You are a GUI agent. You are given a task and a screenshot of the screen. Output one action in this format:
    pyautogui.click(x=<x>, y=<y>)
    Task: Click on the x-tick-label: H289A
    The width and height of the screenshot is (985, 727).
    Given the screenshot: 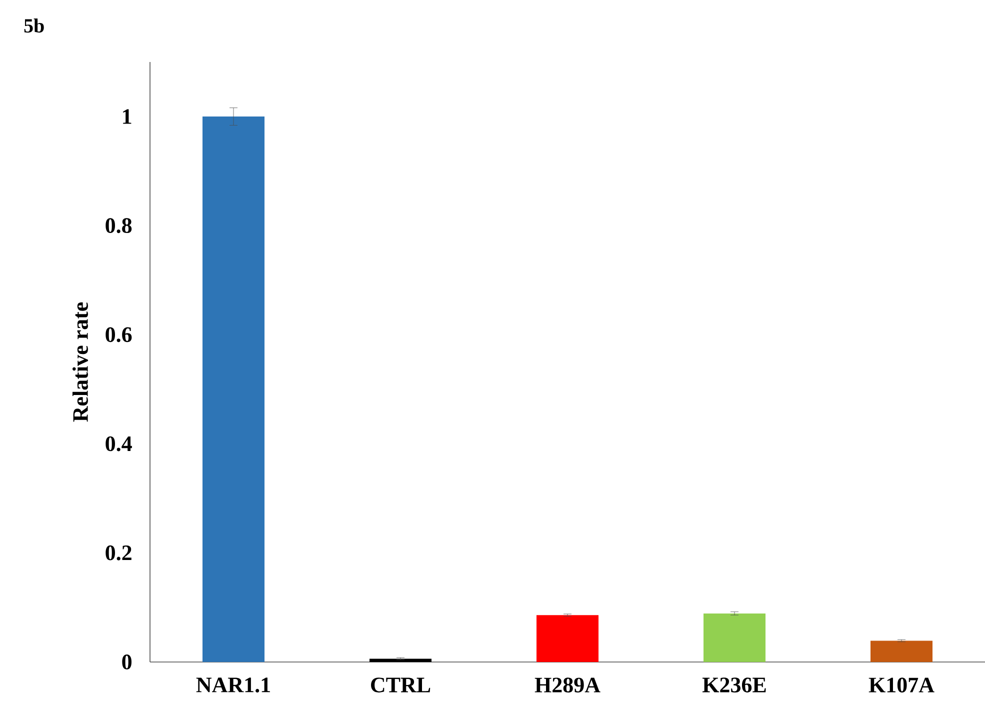 What is the action you would take?
    pyautogui.click(x=567, y=685)
    